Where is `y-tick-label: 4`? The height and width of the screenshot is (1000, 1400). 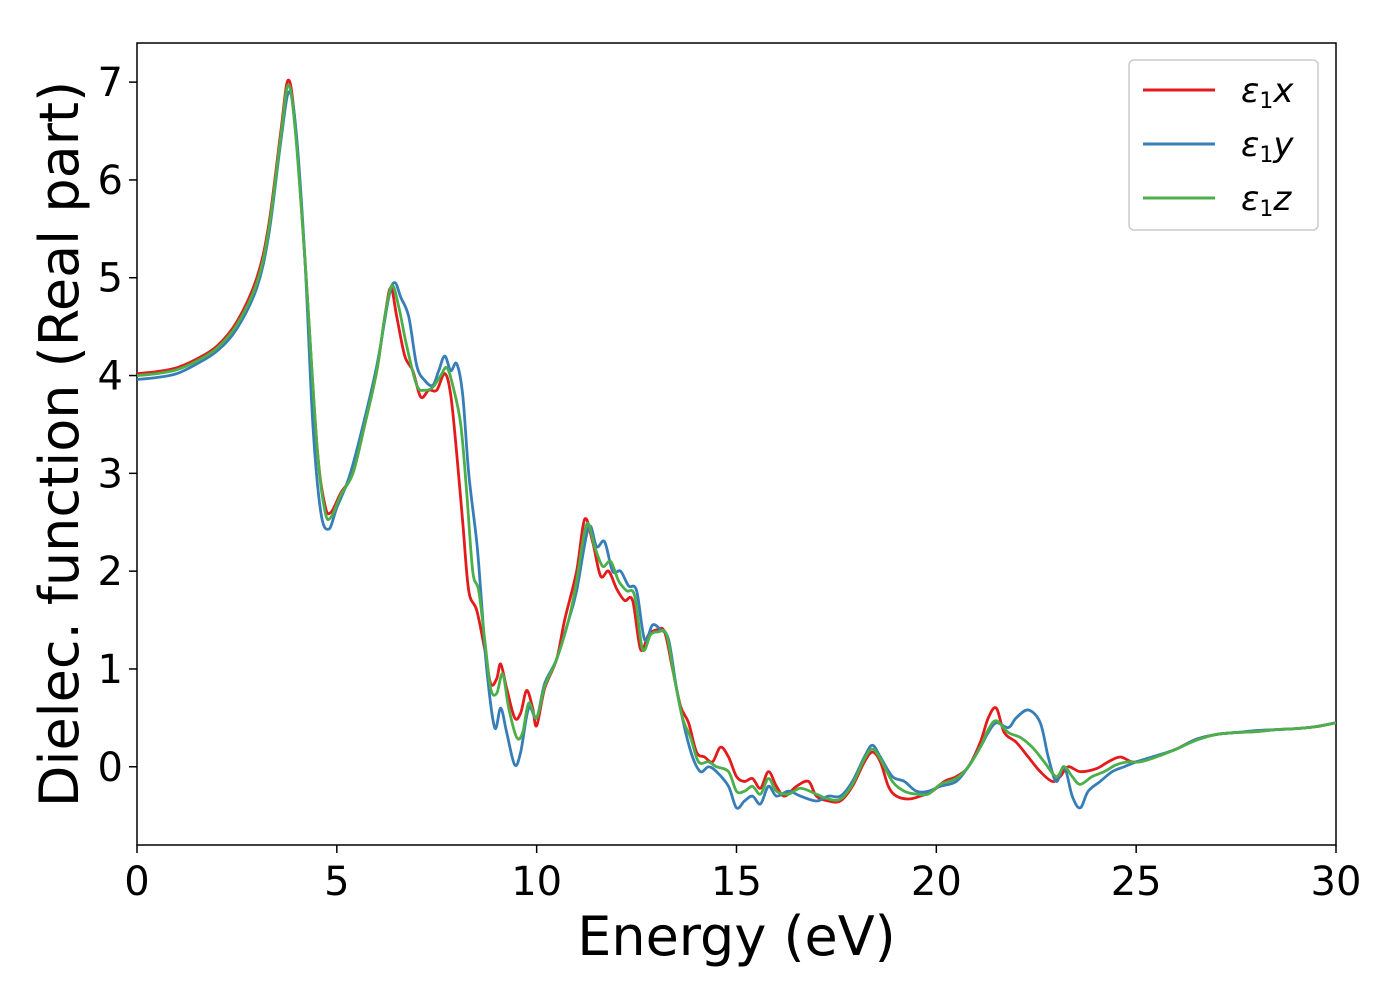 y-tick-label: 4 is located at coordinates (110, 377).